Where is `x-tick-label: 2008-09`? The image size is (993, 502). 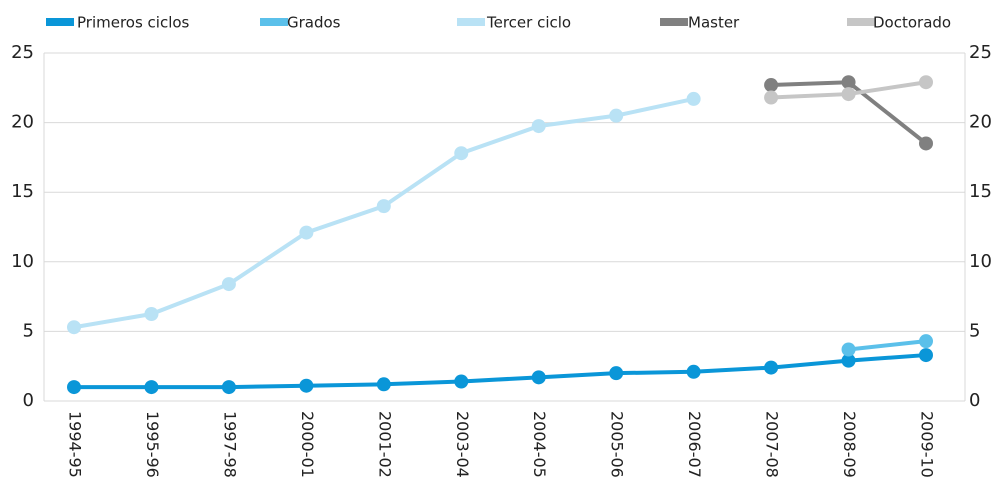
x-tick-label: 2008-09 is located at coordinates (849, 444).